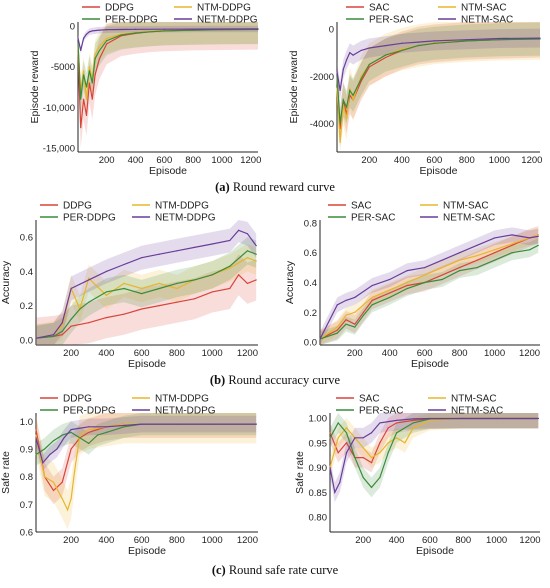 This screenshot has width=550, height=588. What do you see at coordinates (467, 160) in the screenshot?
I see `x-tick-label: 800` at bounding box center [467, 160].